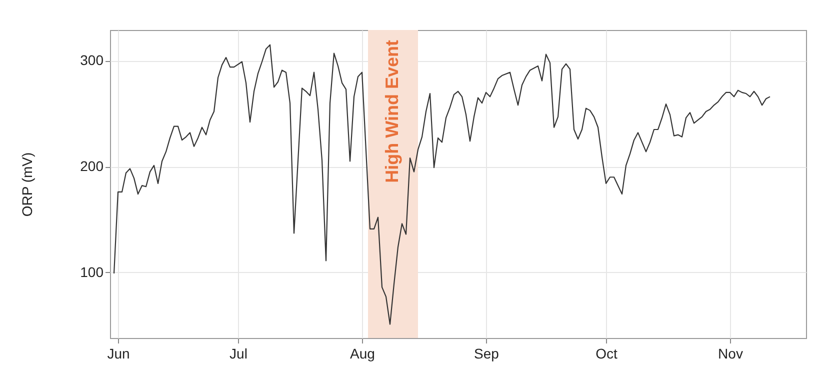  I want to click on x-tick-label: Sep, so click(487, 354).